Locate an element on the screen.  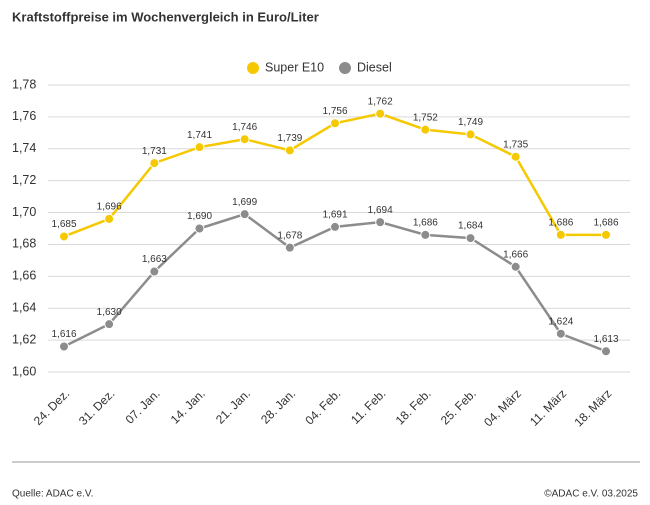
data-label: 1,739 is located at coordinates (289, 138).